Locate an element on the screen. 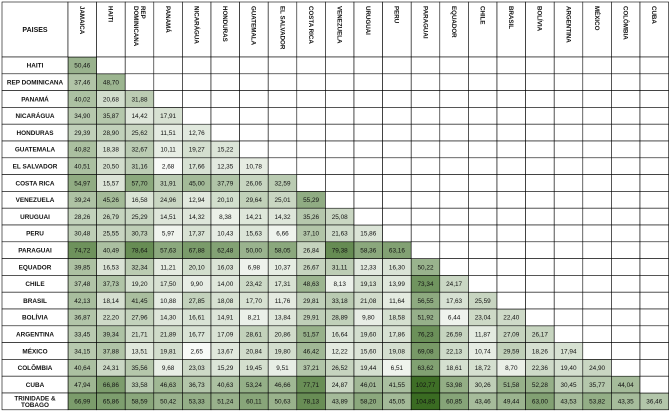 This screenshot has width=669, height=417. cell-value: 21,08 is located at coordinates (368, 301).